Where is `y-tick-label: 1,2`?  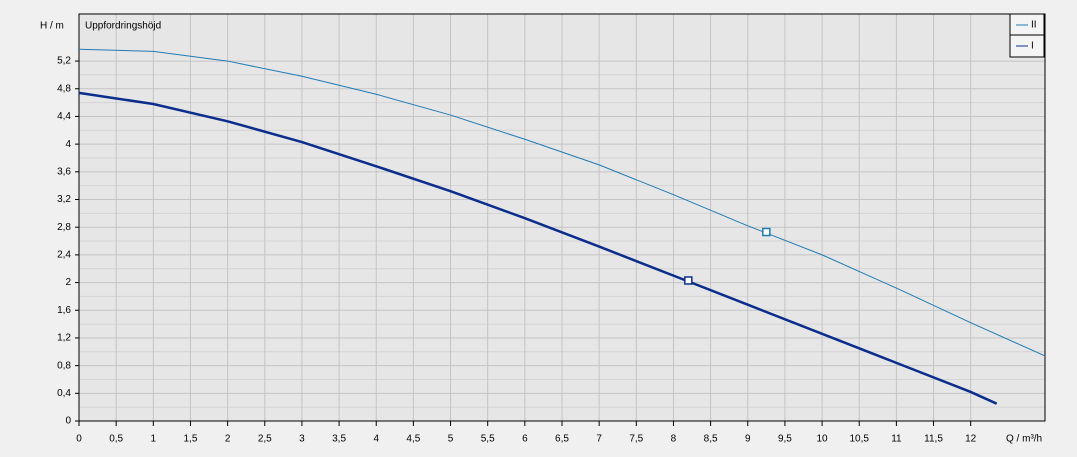
y-tick-label: 1,2 is located at coordinates (64, 338).